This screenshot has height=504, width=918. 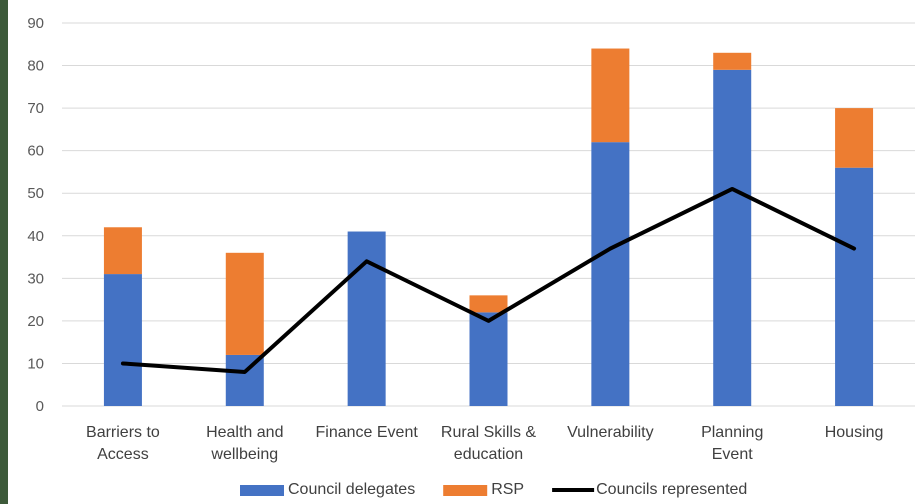 What do you see at coordinates (35, 108) in the screenshot?
I see `y-tick-label: 70` at bounding box center [35, 108].